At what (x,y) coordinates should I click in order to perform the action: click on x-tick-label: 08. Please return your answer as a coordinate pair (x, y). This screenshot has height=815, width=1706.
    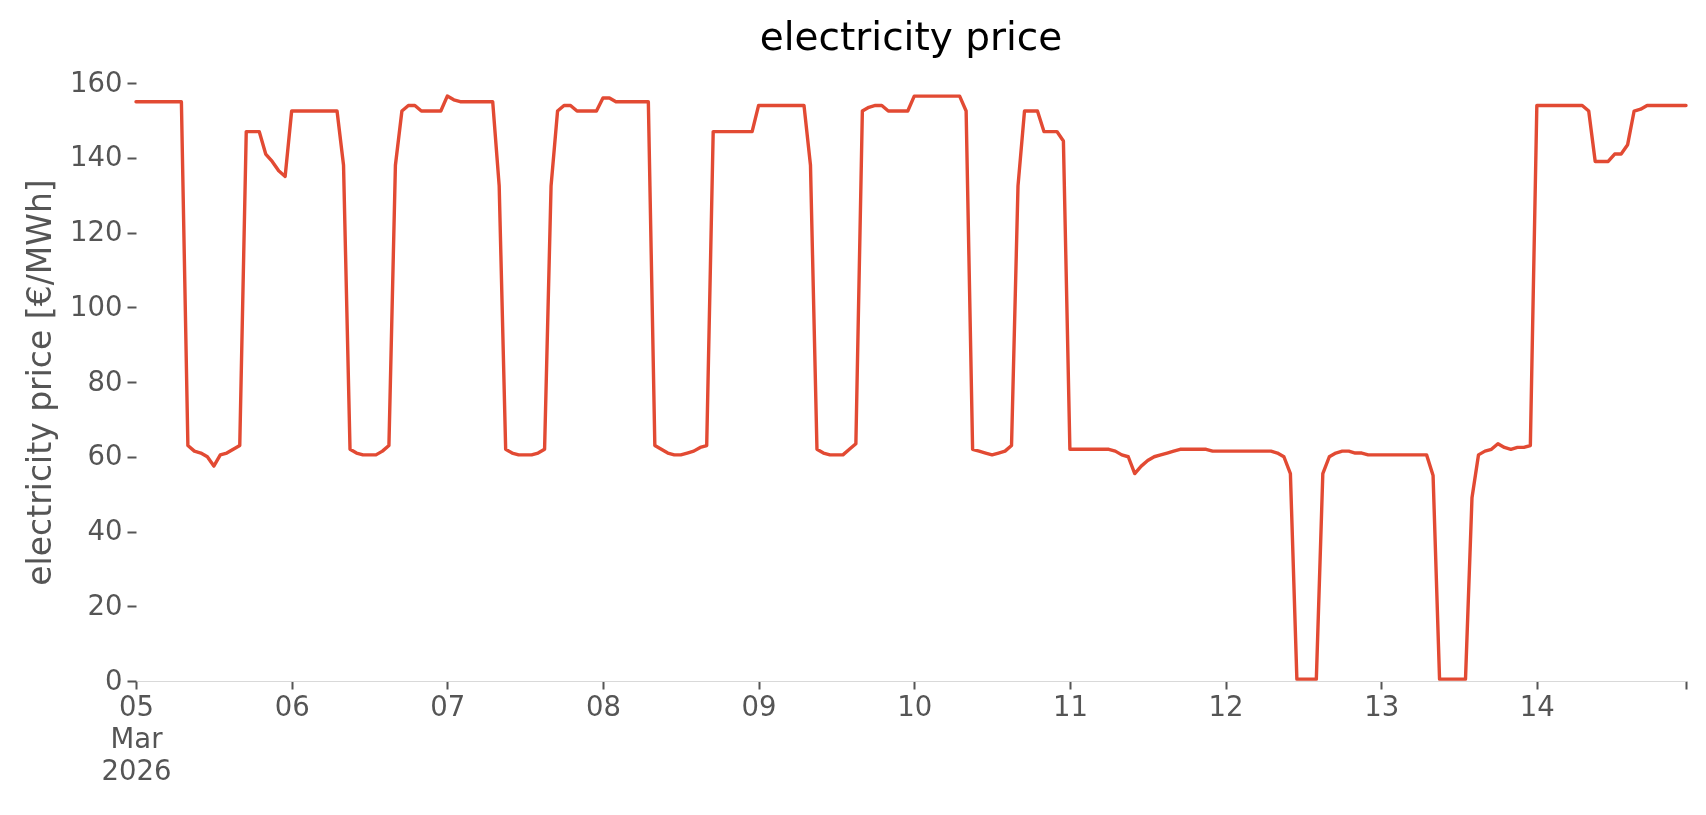
    Looking at the image, I should click on (603, 705).